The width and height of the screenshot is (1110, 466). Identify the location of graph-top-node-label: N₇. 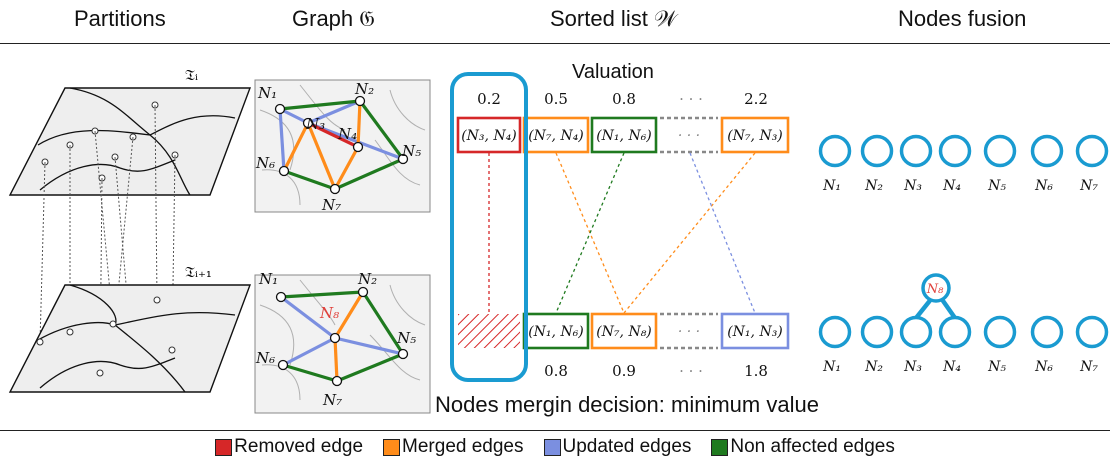
(331, 205).